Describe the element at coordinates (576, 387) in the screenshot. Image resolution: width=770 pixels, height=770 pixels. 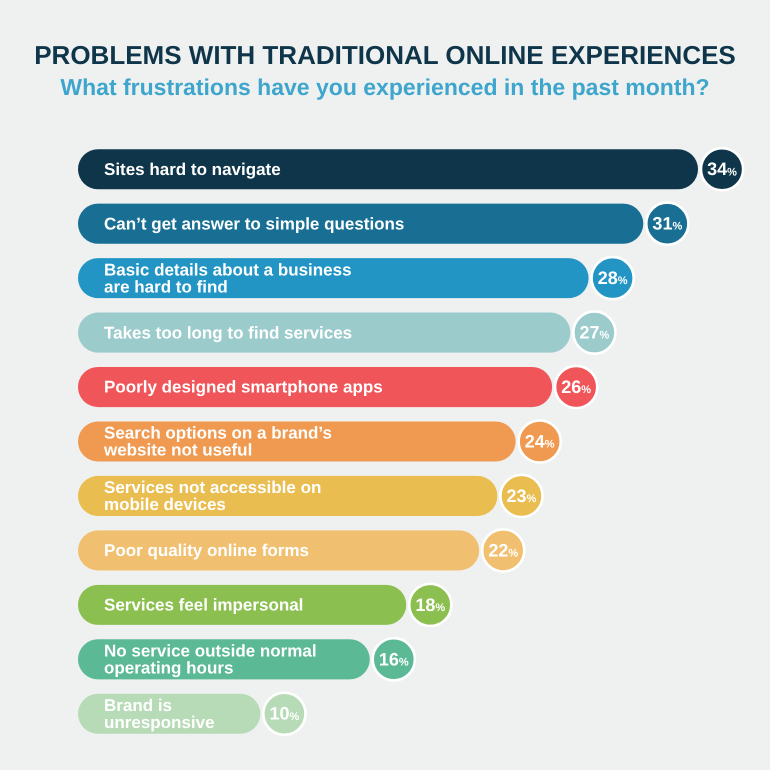
I see `data-label: 26%` at that location.